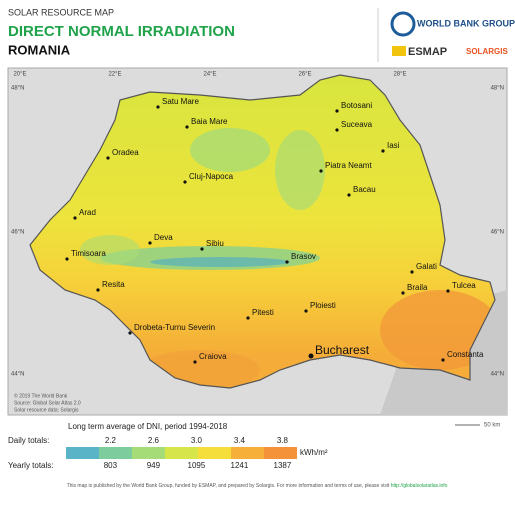 Image resolution: width=515 pixels, height=505 pixels. I want to click on legend-daily-label: Daily totals:, so click(28, 440).